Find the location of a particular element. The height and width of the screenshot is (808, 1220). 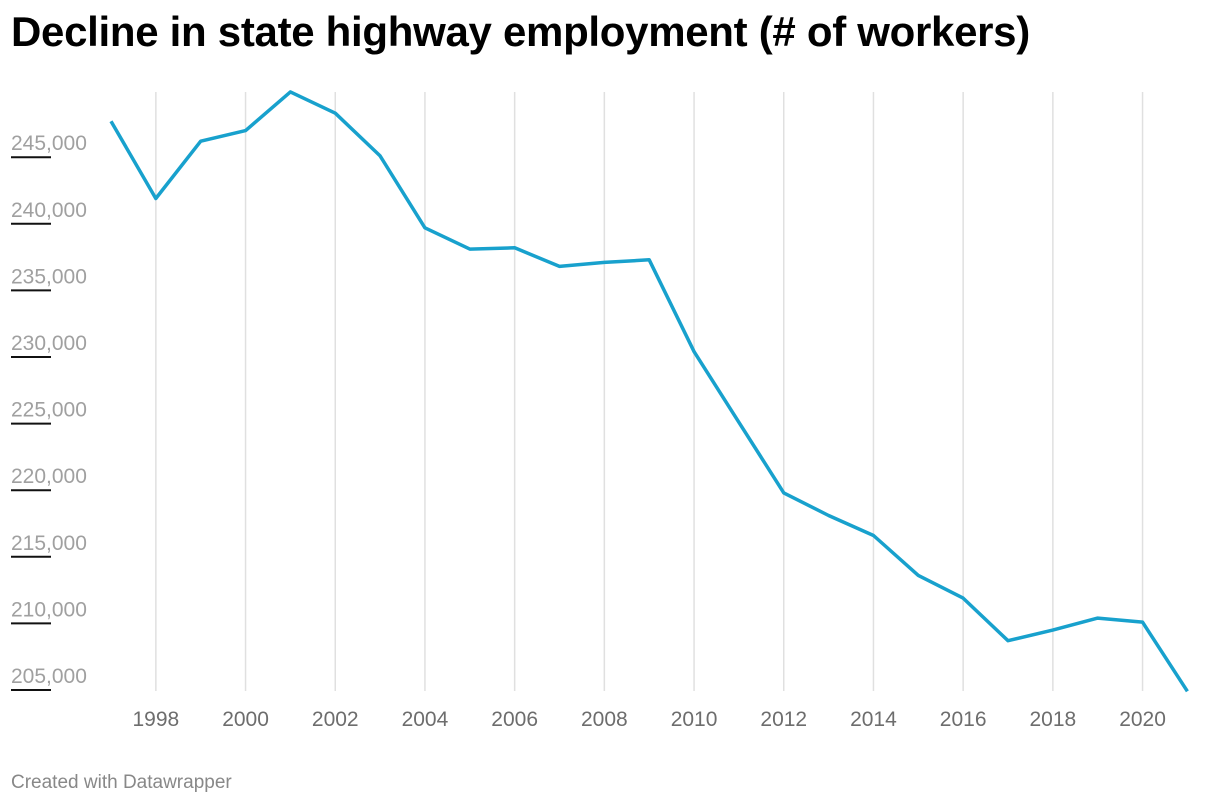

x-tick-label: 2008 is located at coordinates (604, 719).